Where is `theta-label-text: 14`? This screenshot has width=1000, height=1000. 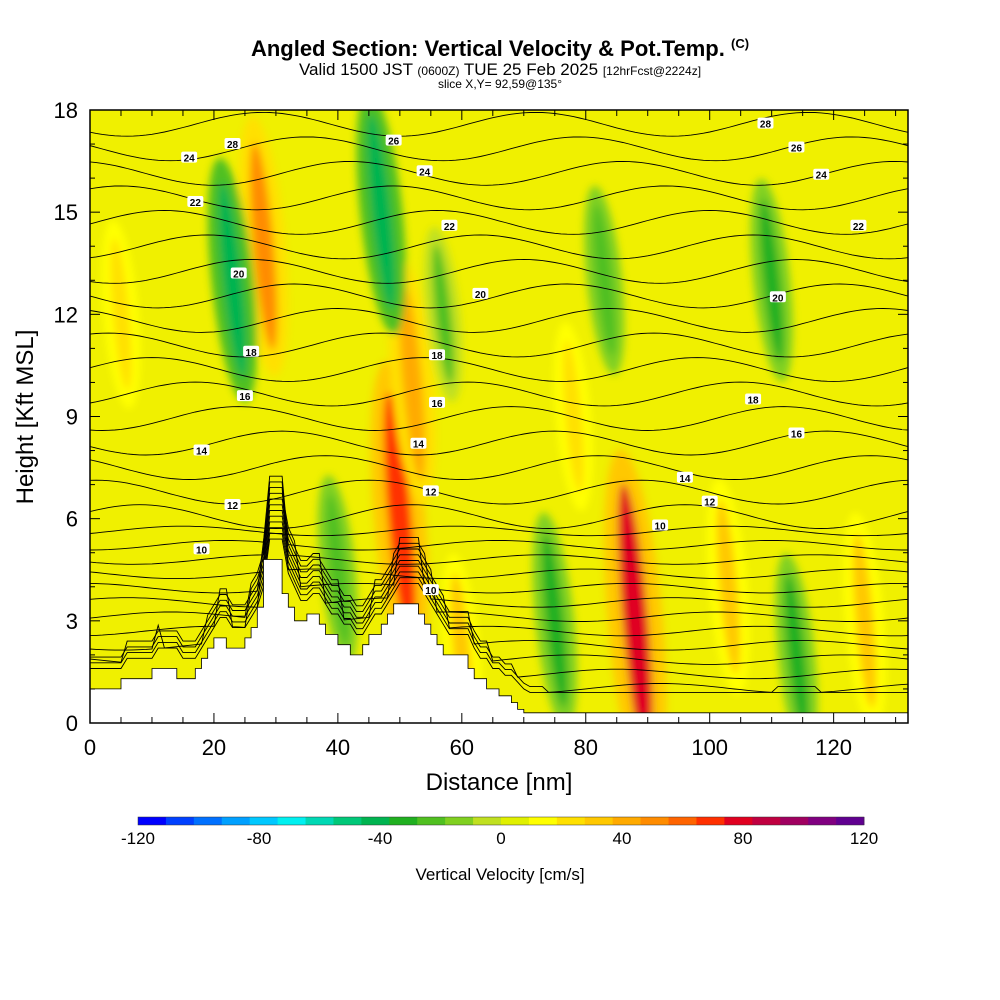 theta-label-text: 14 is located at coordinates (685, 479).